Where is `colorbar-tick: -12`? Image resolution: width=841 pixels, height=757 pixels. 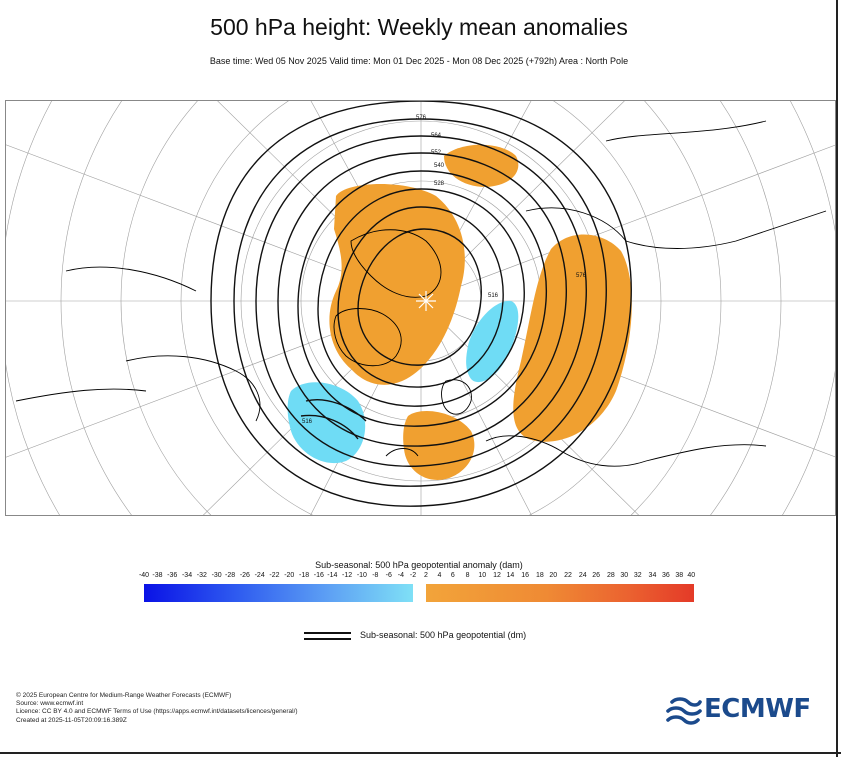
colorbar-tick: -12 is located at coordinates (347, 575).